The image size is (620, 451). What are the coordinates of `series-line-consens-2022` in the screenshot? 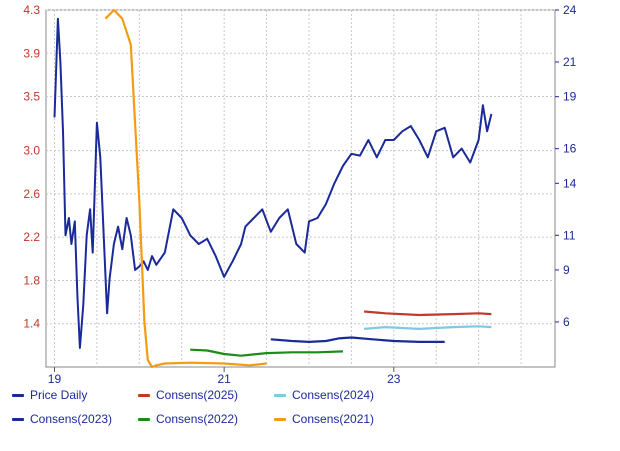 It's located at (266, 352).